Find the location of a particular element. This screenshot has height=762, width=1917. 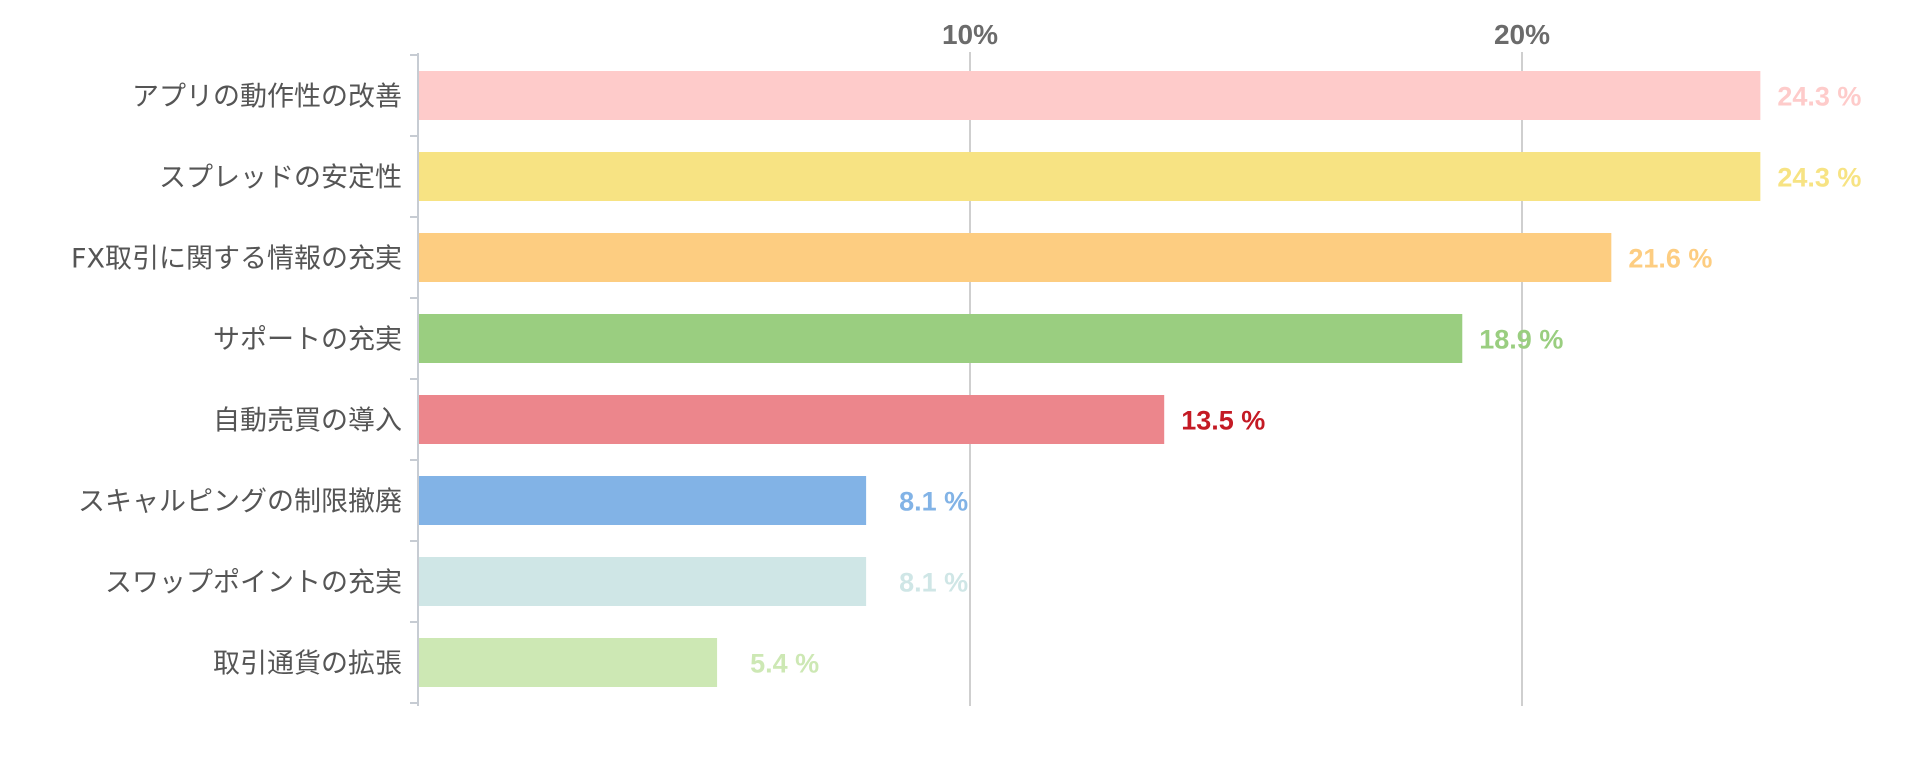

x-tick-label: 10% is located at coordinates (970, 34).